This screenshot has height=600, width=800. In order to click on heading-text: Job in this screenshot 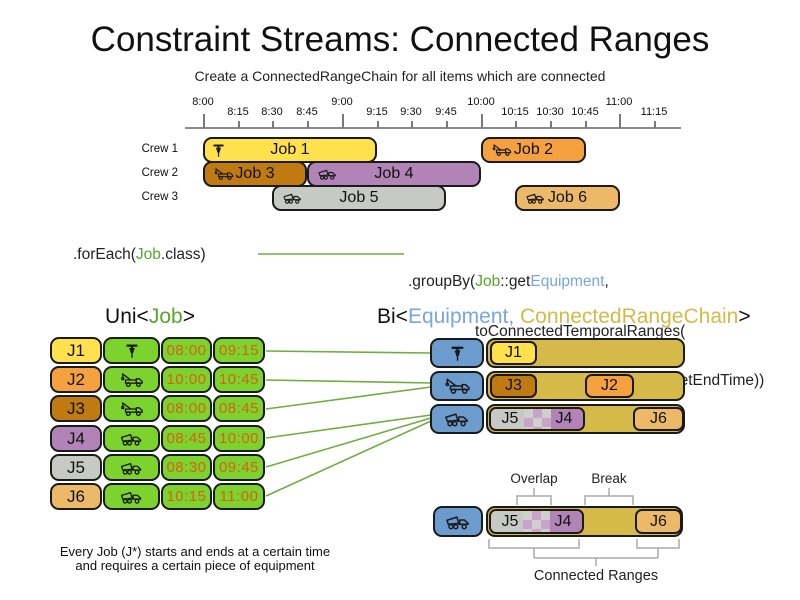, I will do `click(165, 316)`.